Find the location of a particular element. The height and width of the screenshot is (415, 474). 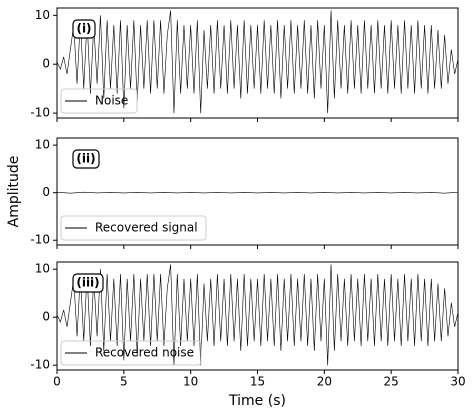

annotation: (i) is located at coordinates (83, 29).